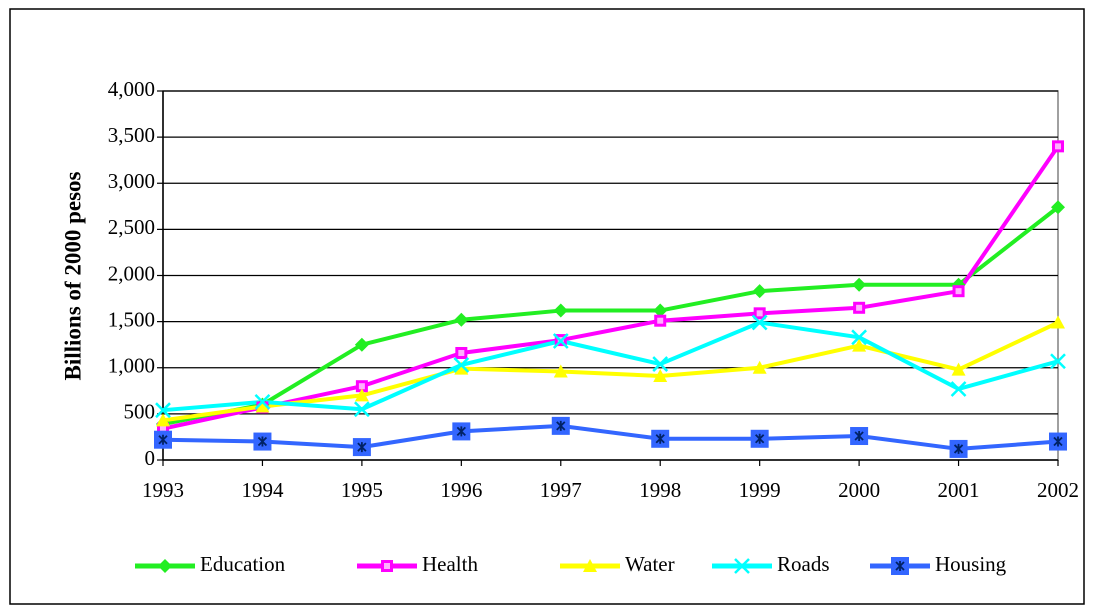 The height and width of the screenshot is (612, 1093). I want to click on y-tick-label: 3,500, so click(131, 135).